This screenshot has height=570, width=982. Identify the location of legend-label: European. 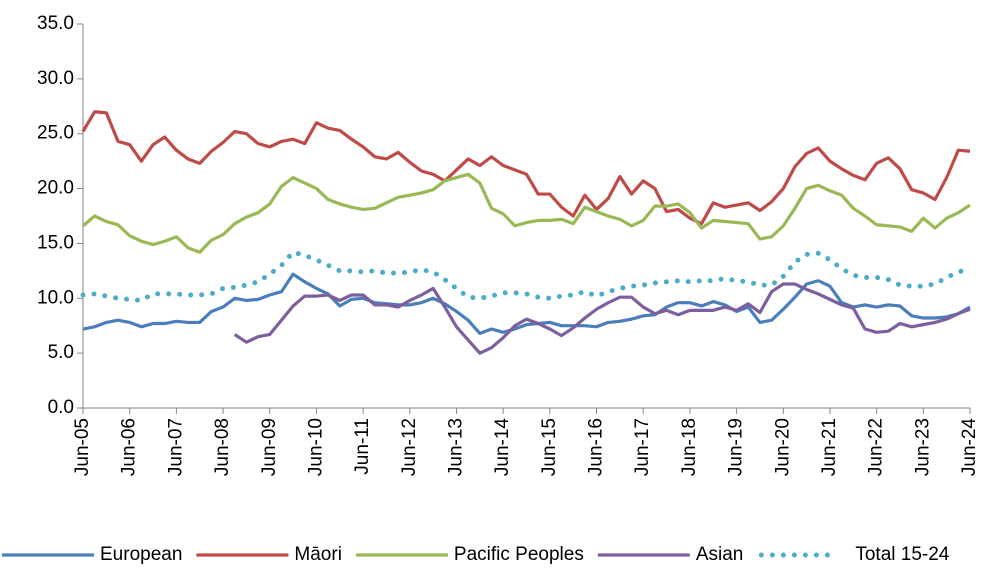
(141, 554).